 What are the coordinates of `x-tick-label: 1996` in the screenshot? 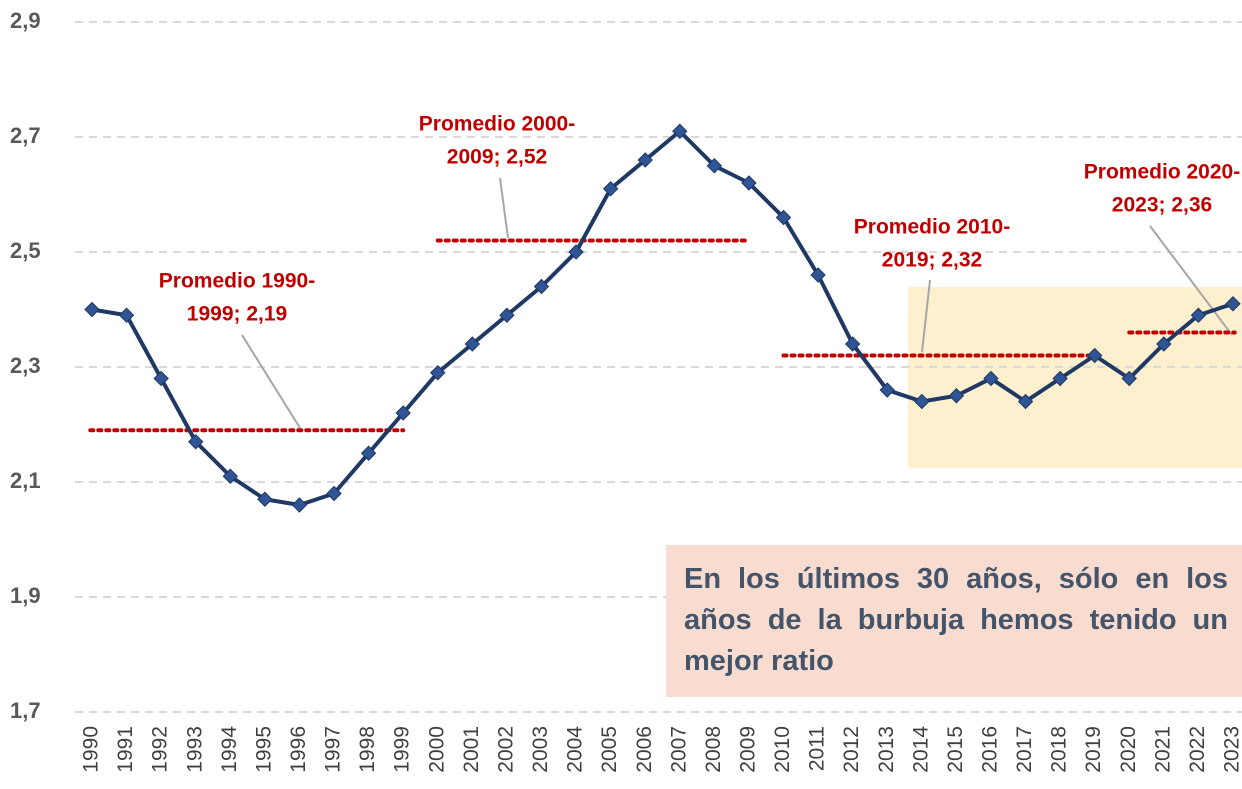 It's located at (298, 749).